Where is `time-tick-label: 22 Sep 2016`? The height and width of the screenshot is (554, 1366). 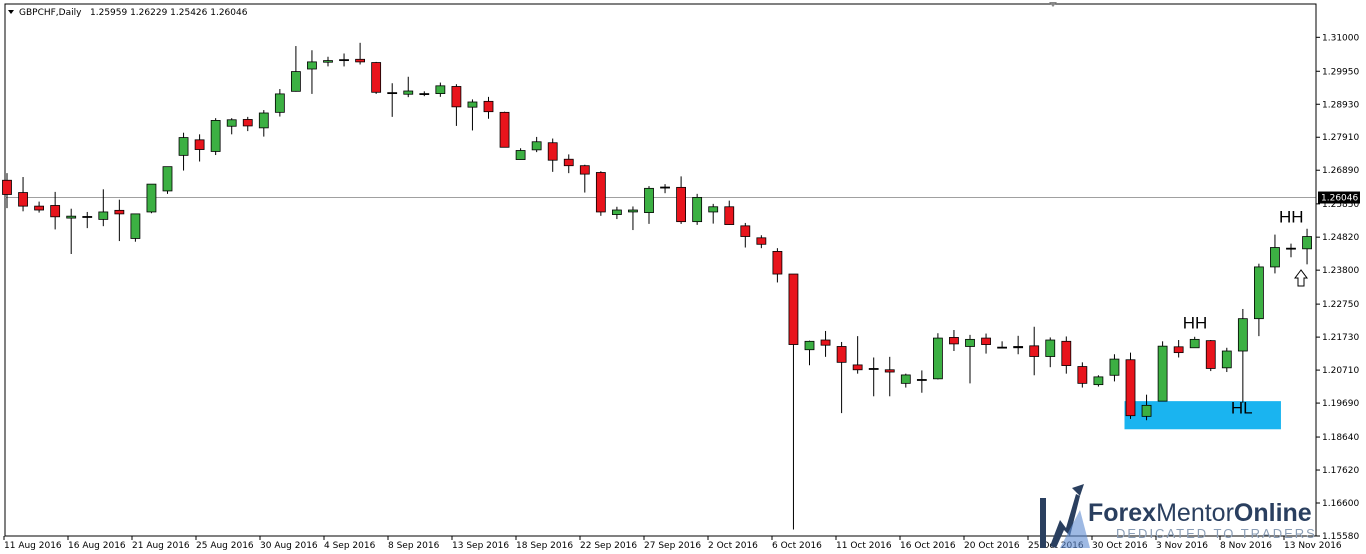 time-tick-label: 22 Sep 2016 is located at coordinates (608, 546).